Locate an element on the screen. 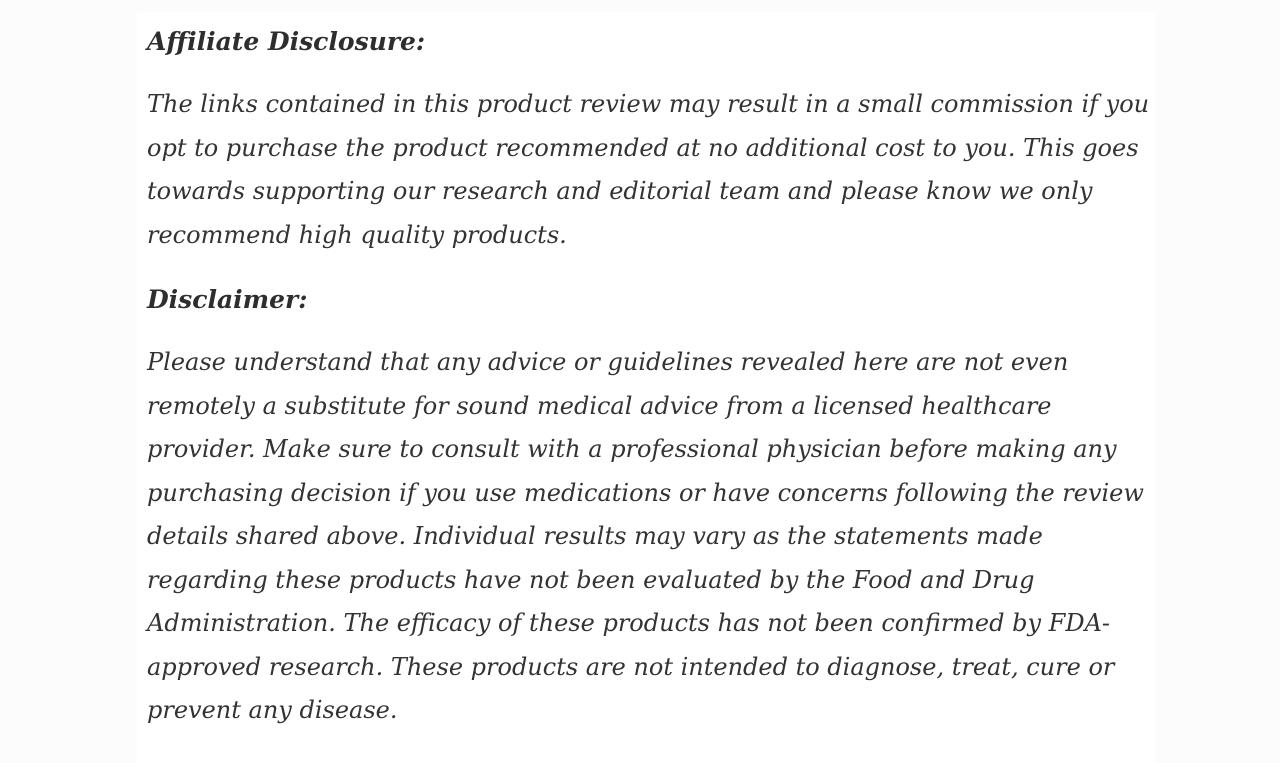  affiliate-disclosure-heading: Affiliate Disclosure: is located at coordinates (286, 41).